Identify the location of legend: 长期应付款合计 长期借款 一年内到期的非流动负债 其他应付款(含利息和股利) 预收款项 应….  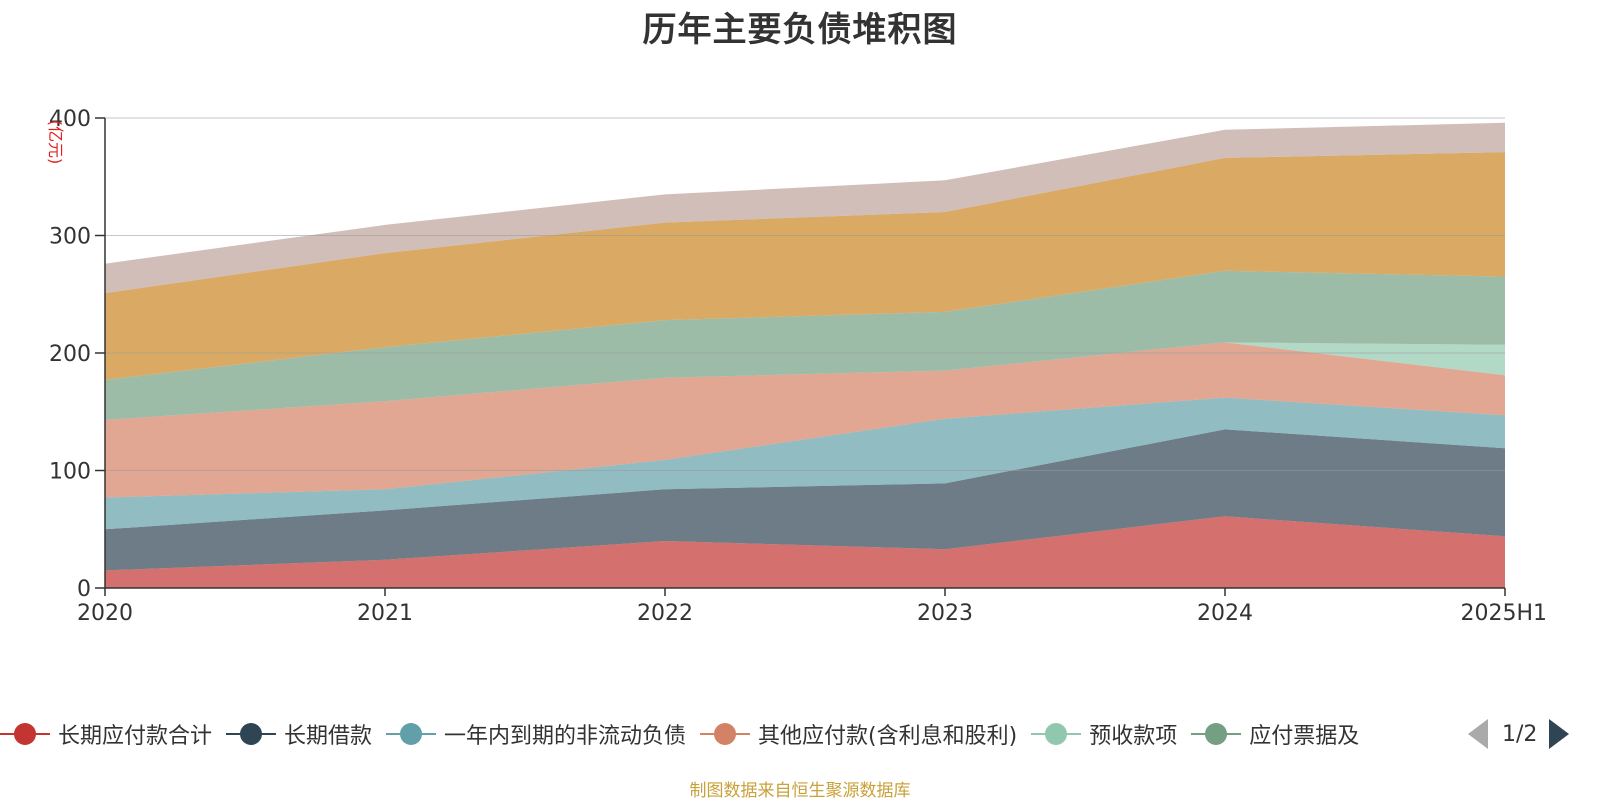
(745, 734).